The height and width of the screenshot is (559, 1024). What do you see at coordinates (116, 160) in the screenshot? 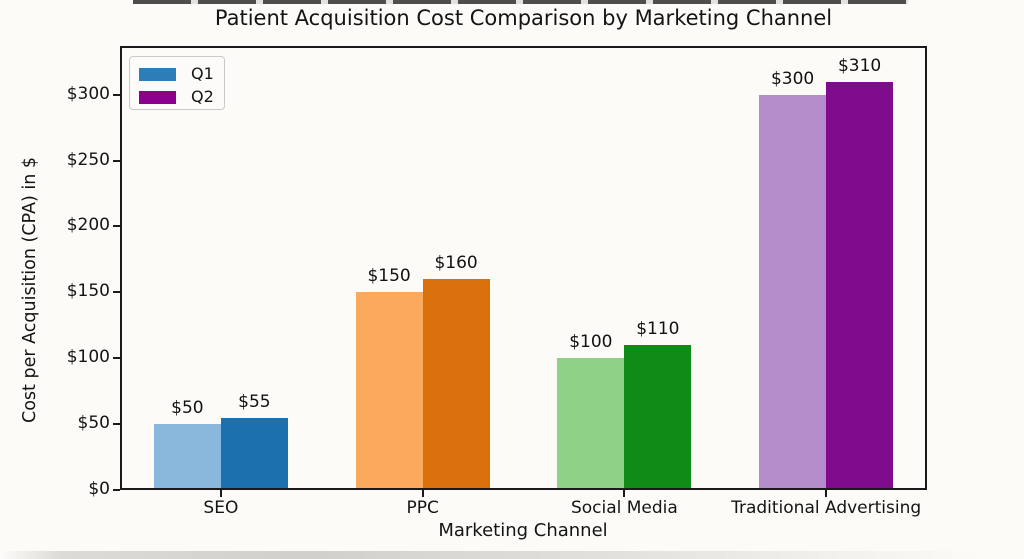
I see `y-tick-$250` at bounding box center [116, 160].